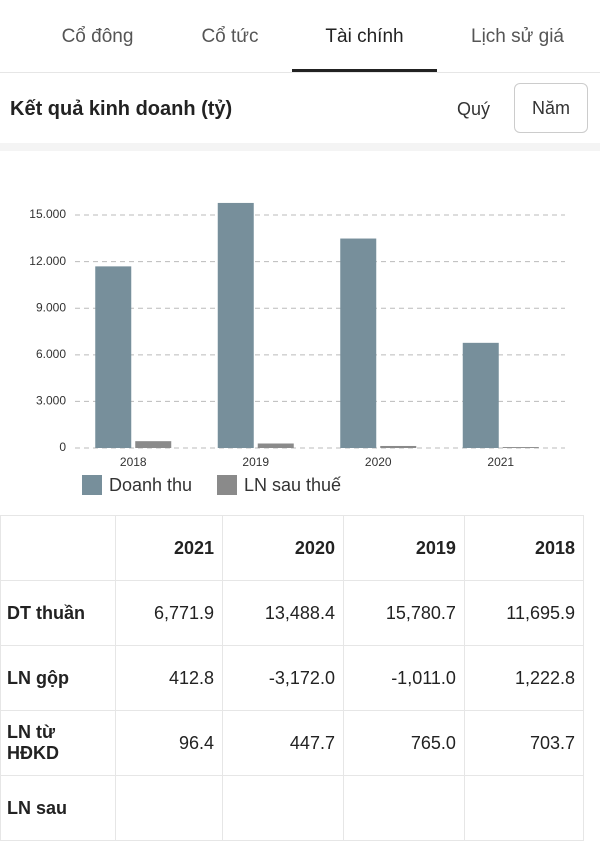  What do you see at coordinates (47, 214) in the screenshot?
I see `y-tick-label: 15.000` at bounding box center [47, 214].